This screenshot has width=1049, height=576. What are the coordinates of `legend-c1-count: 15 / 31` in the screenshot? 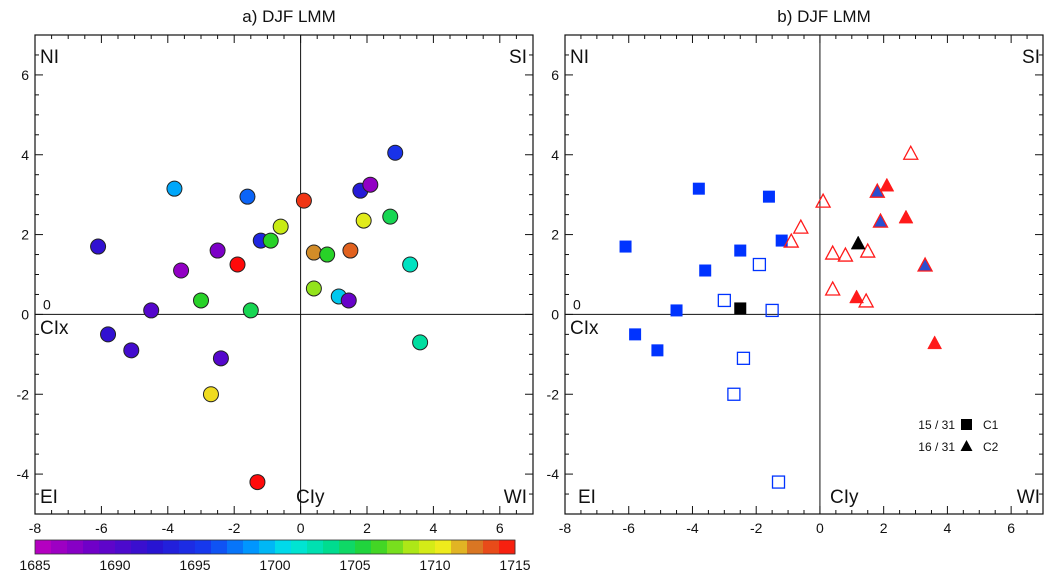 It's located at (936, 425).